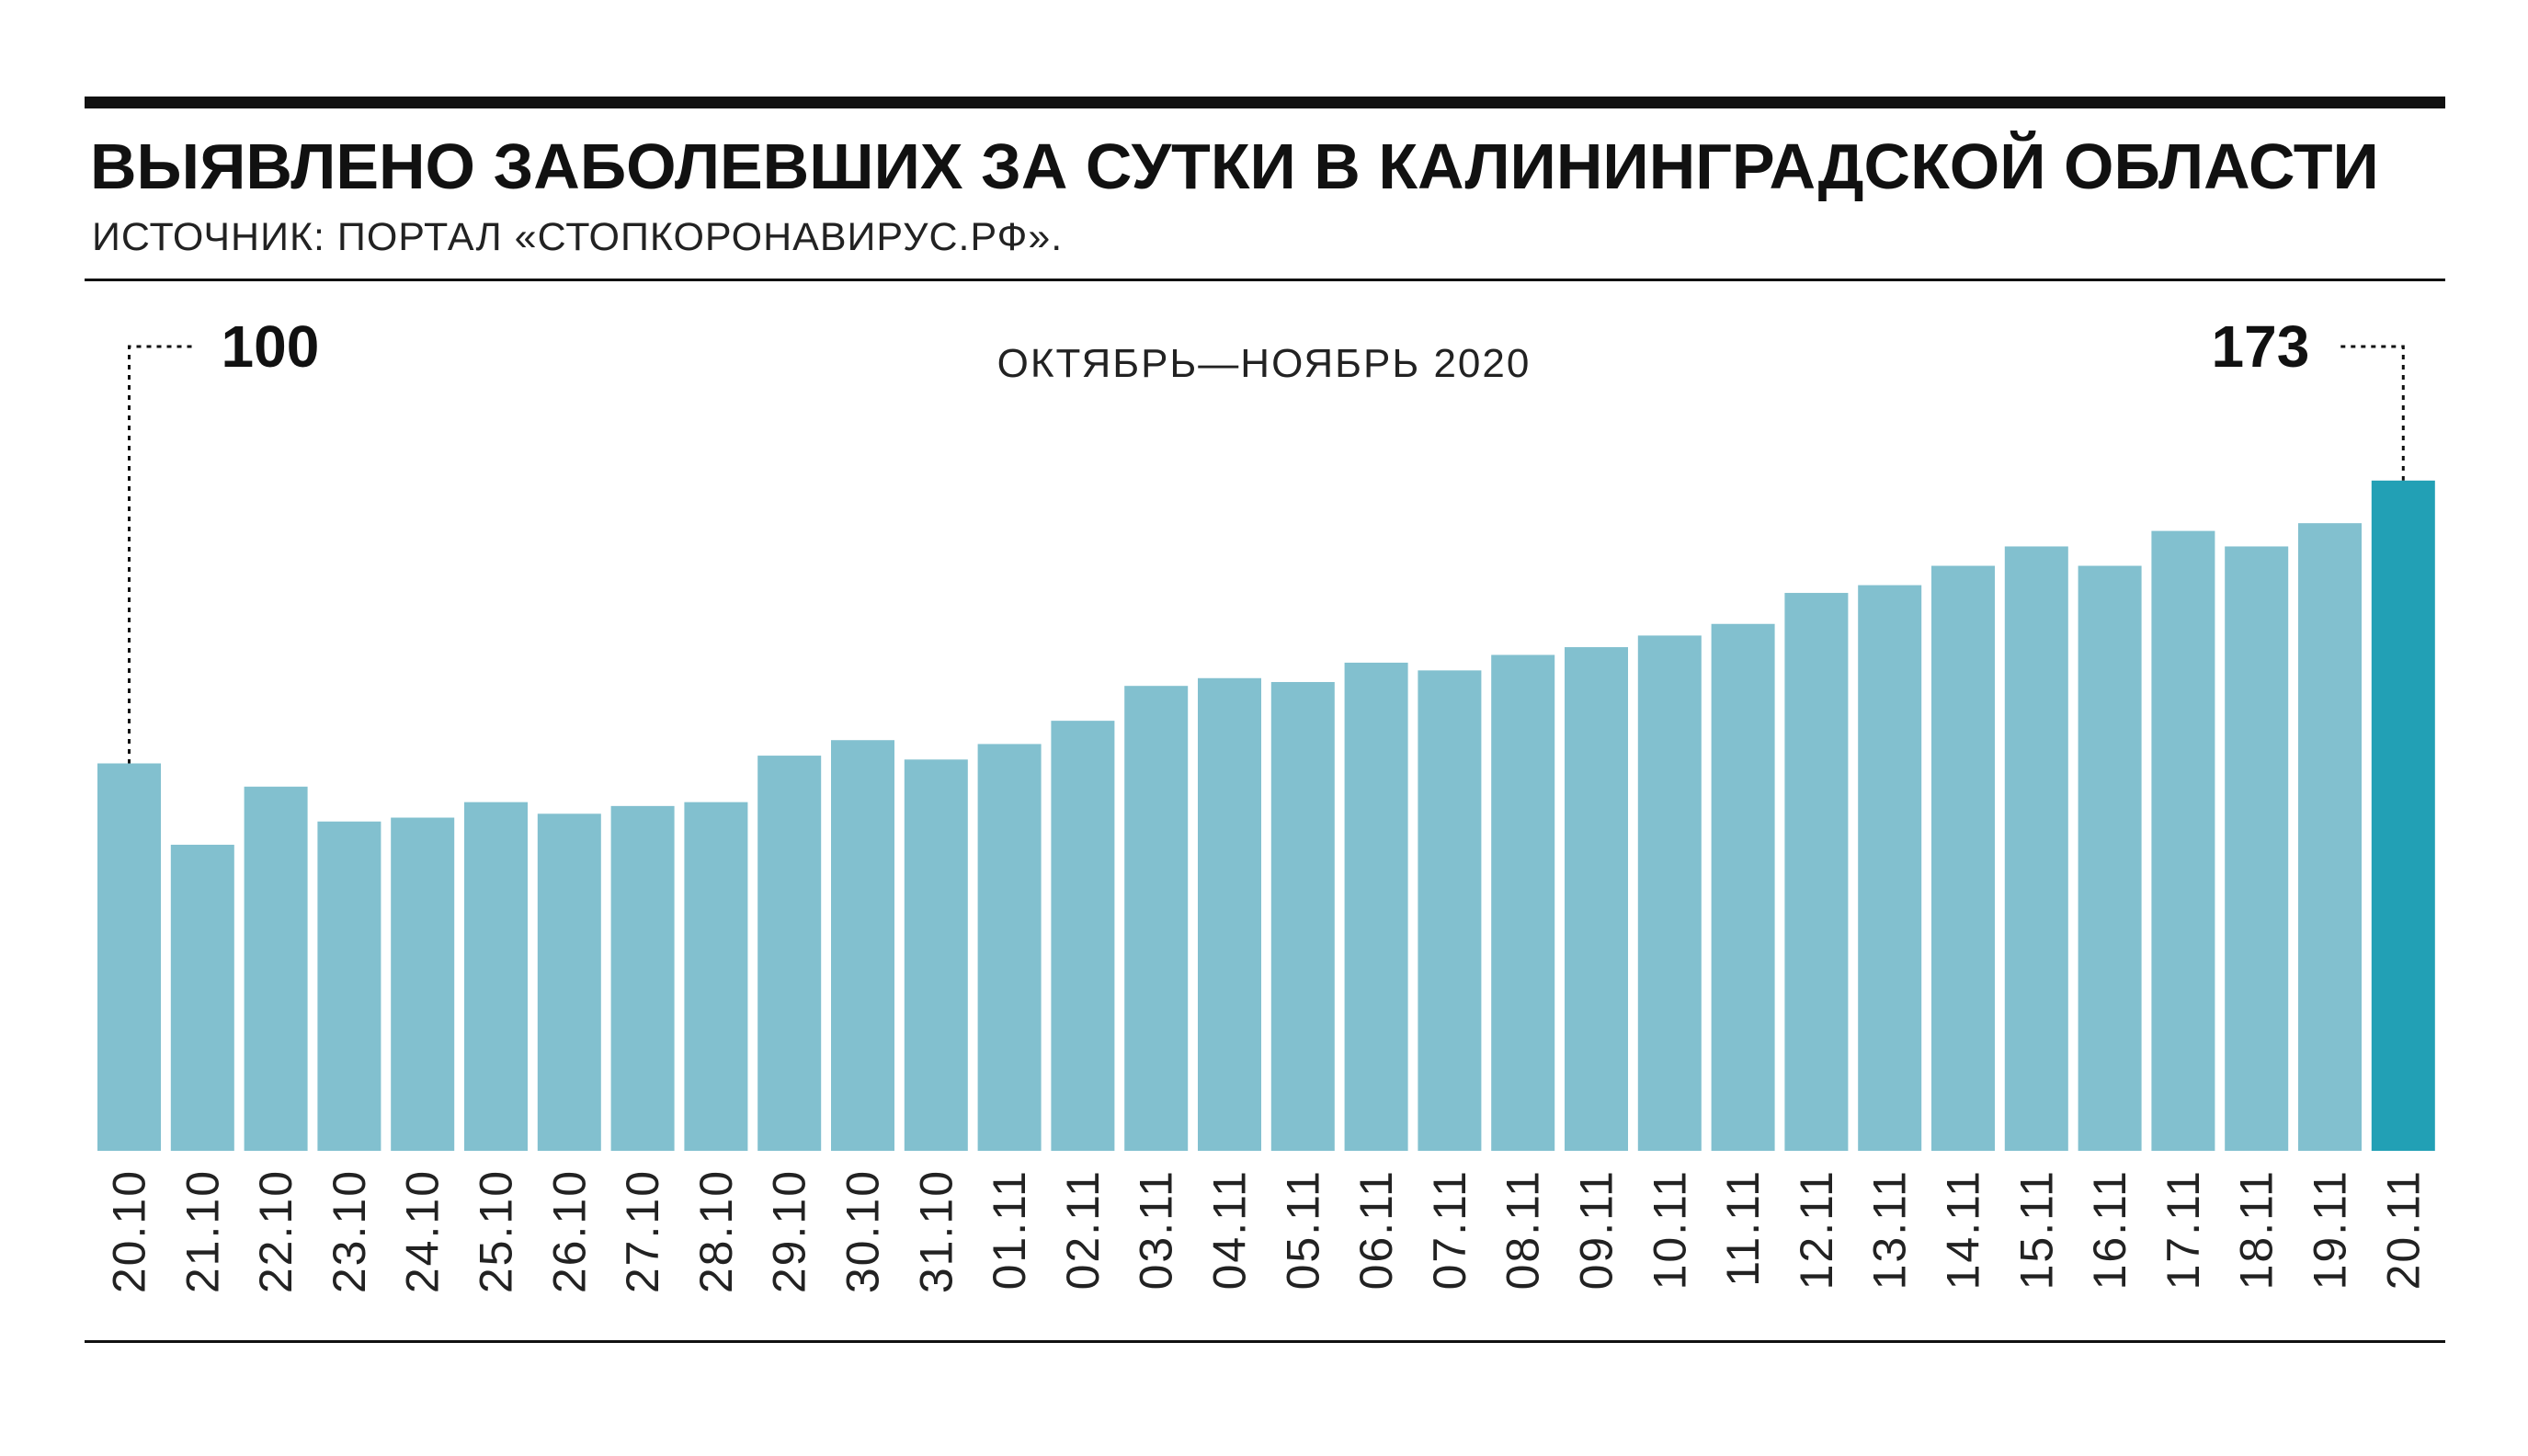 This screenshot has height=1456, width=2528. Describe the element at coordinates (789, 1231) in the screenshot. I see `x-tick-label: 29.10` at that location.